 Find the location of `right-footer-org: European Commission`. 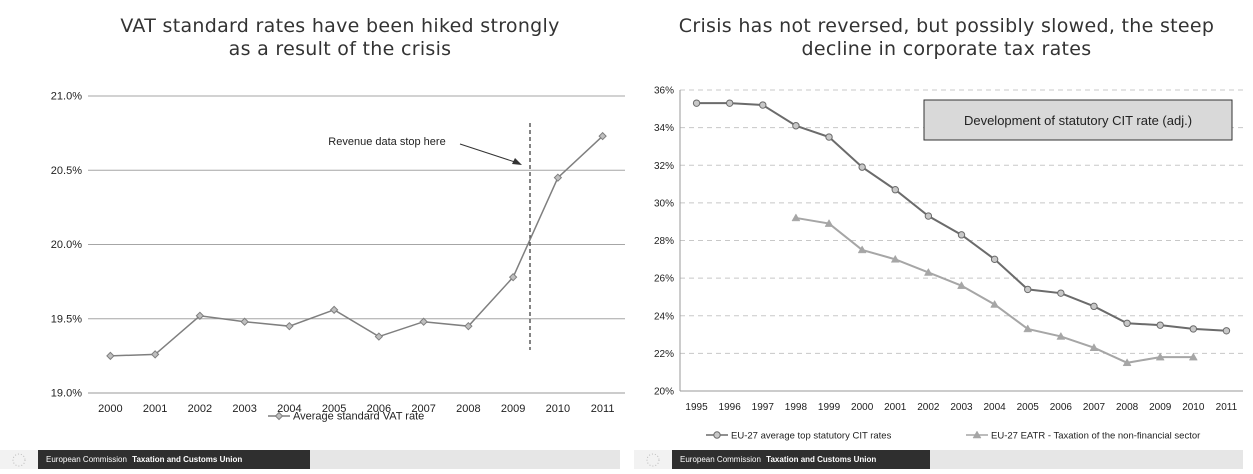

right-footer-org: European Commission is located at coordinates (720, 459).